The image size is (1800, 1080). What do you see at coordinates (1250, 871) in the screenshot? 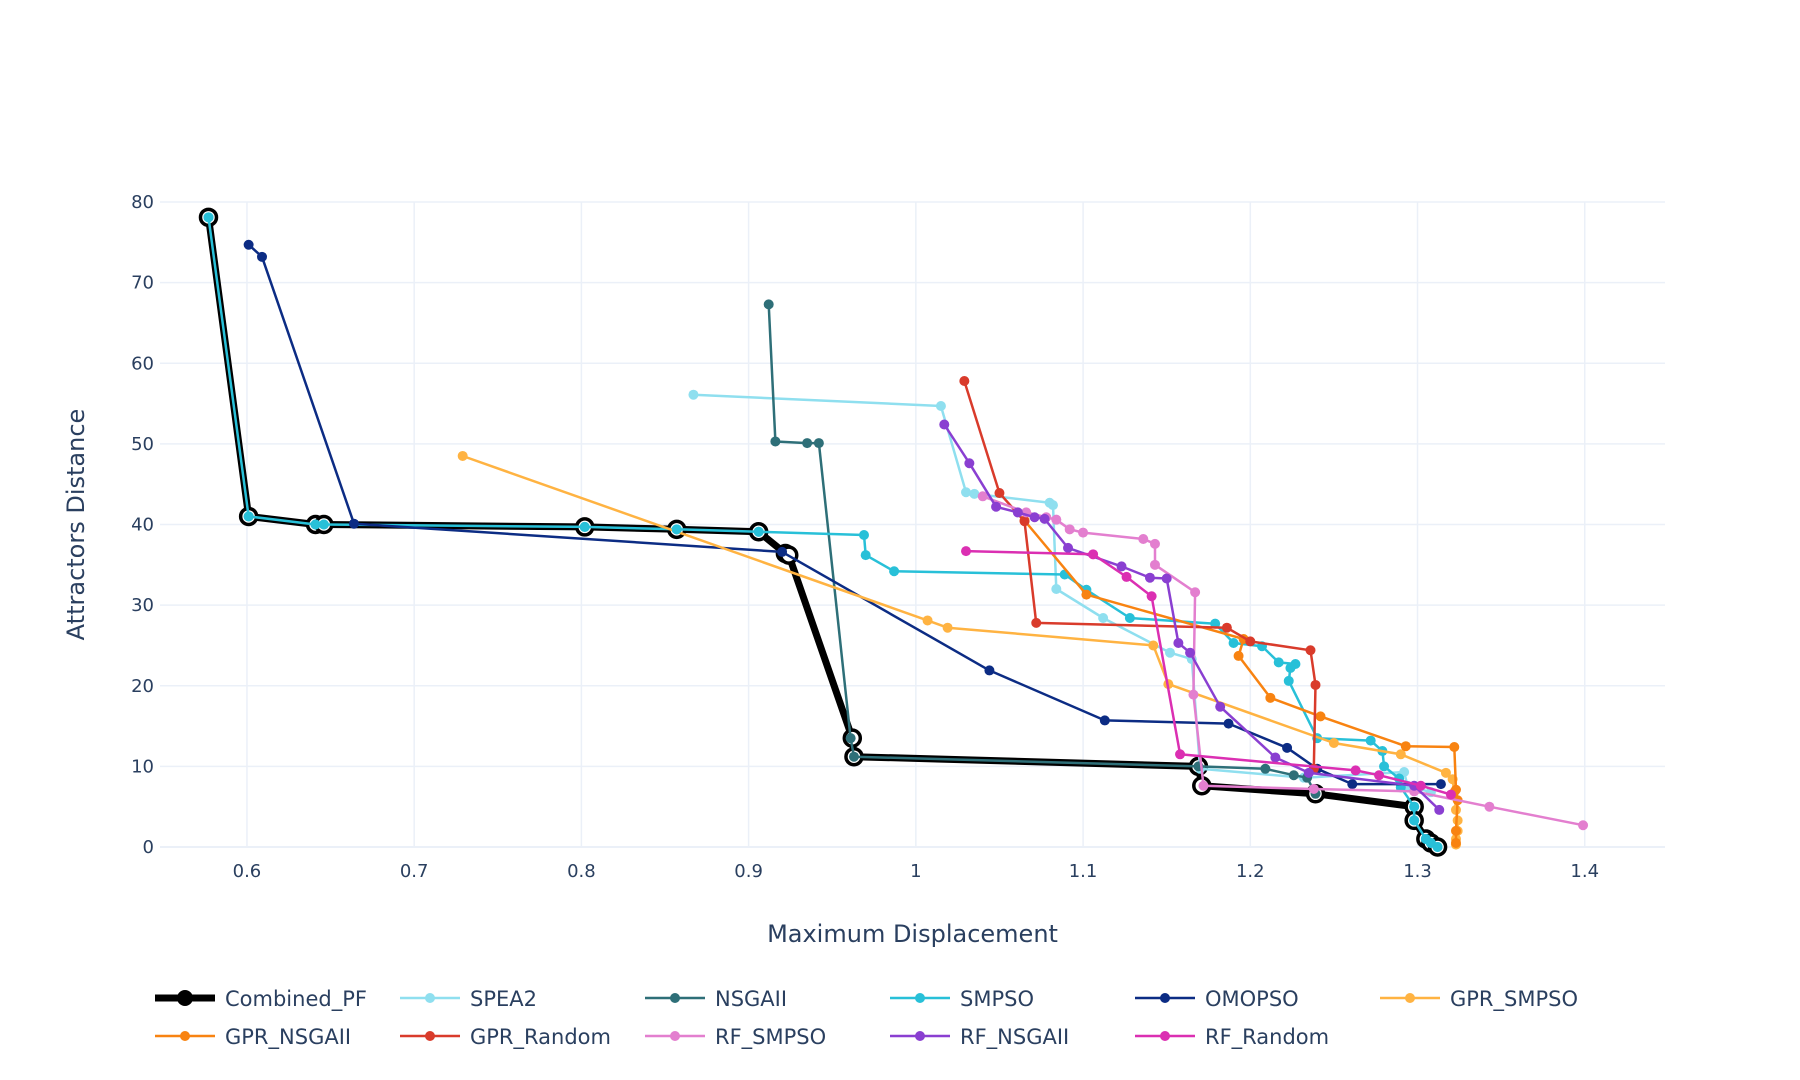
I see `x-tick-label: 1.2` at bounding box center [1250, 871].